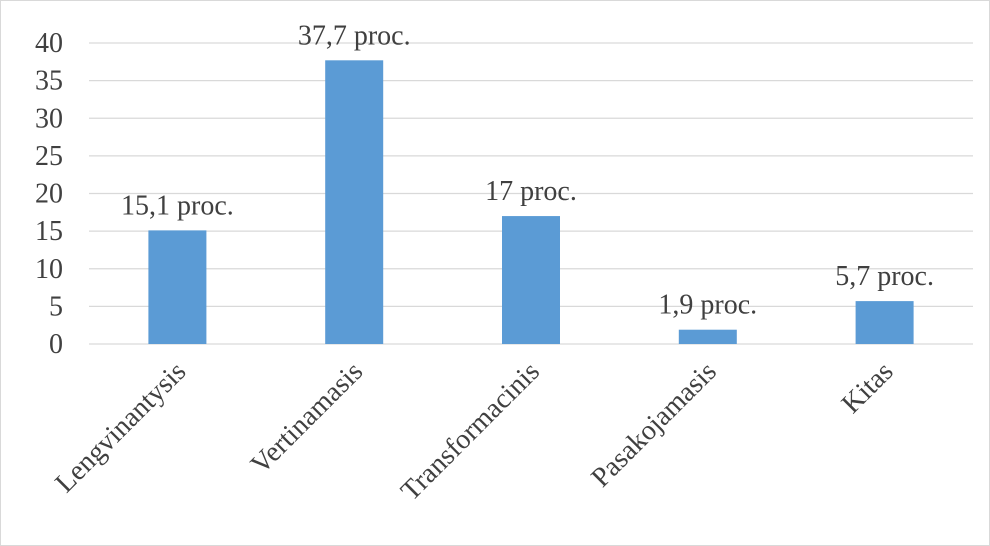  I want to click on data-label: 1,9 proc., so click(707, 305).